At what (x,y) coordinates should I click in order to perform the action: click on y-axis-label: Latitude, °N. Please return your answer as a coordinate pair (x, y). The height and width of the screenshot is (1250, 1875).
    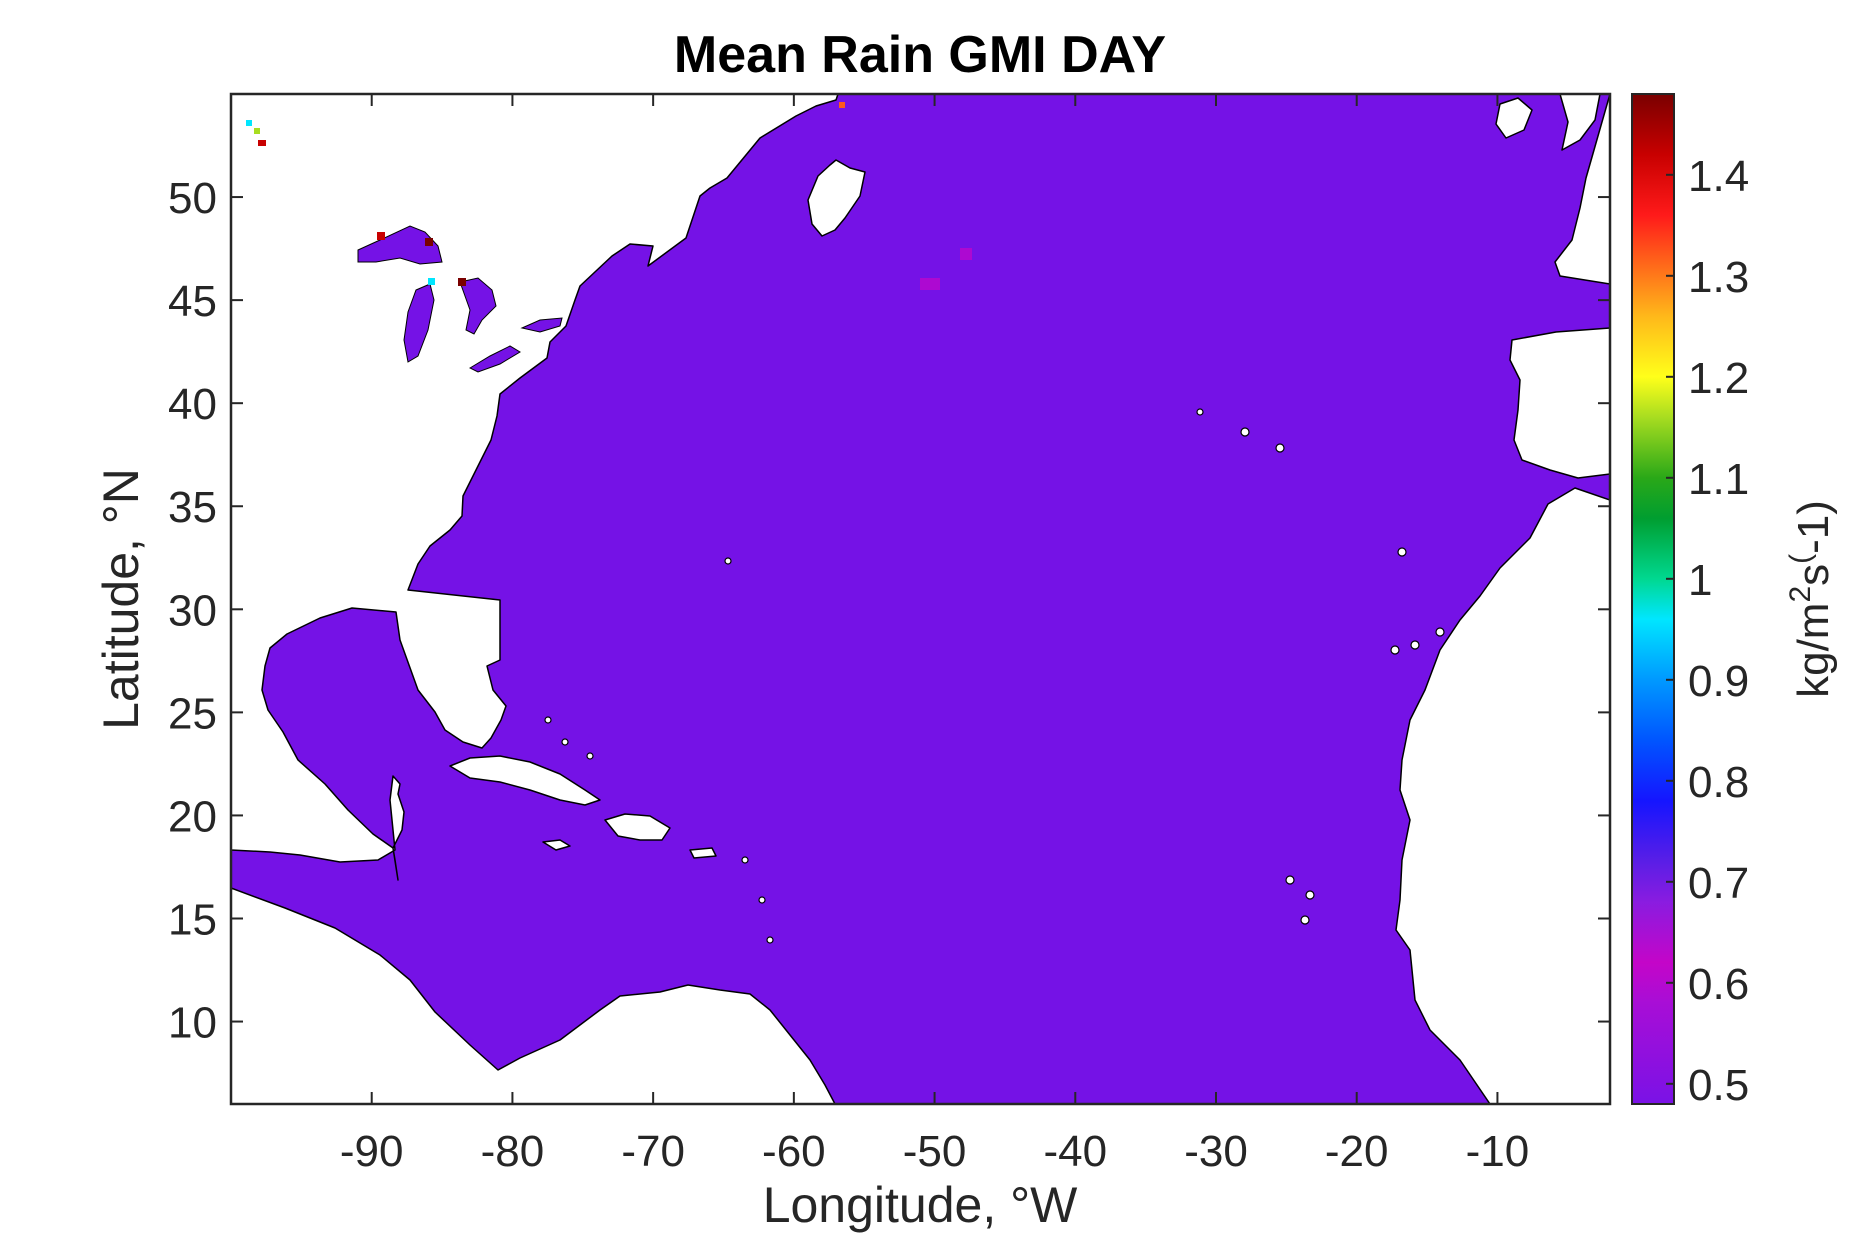
    Looking at the image, I should click on (121, 599).